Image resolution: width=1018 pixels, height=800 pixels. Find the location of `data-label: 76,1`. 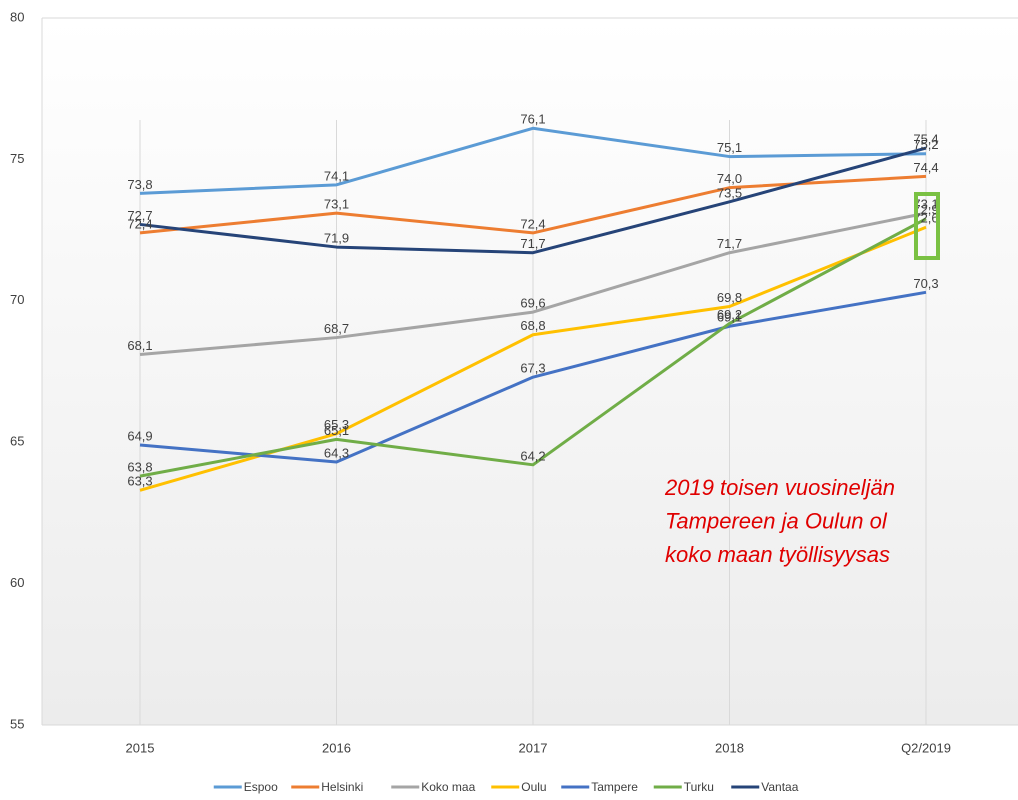

data-label: 76,1 is located at coordinates (532, 119).